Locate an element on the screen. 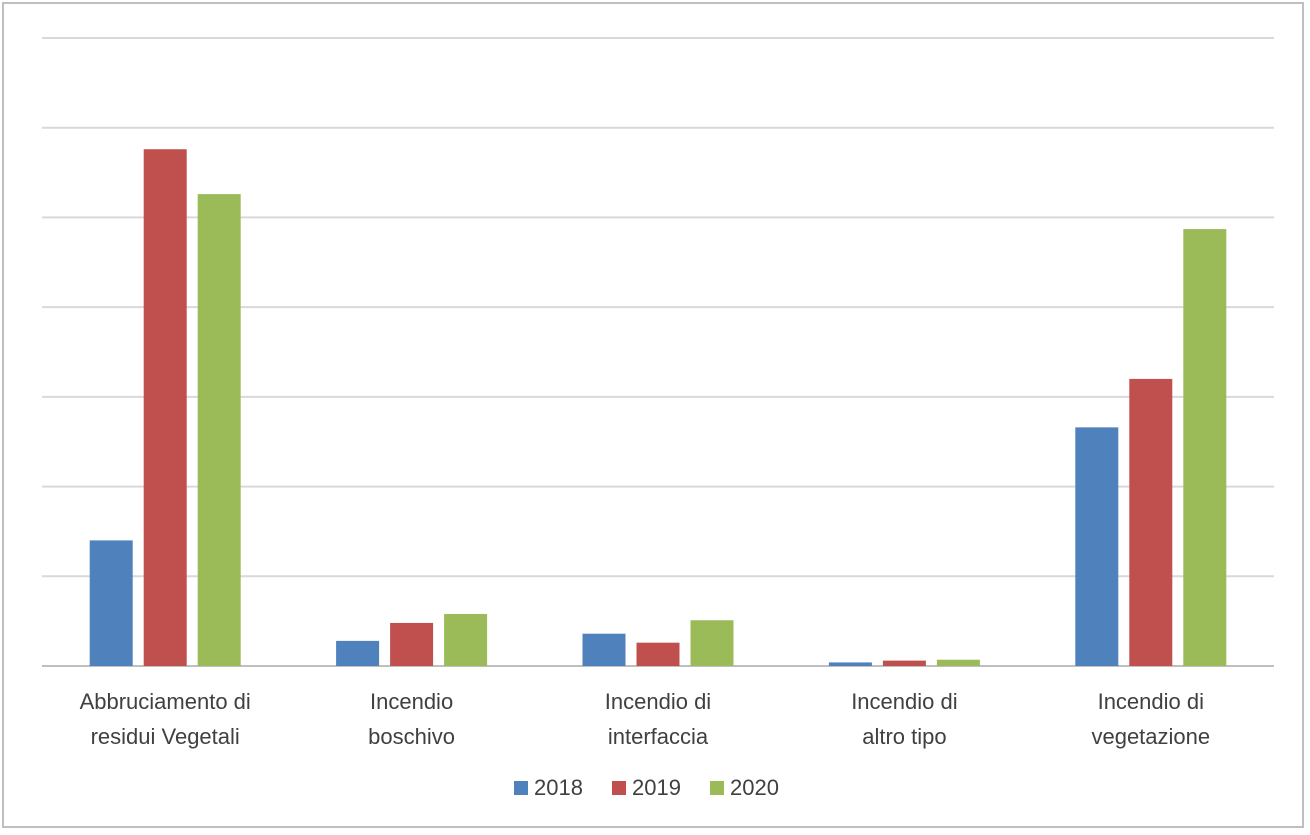  legend-swatch-2018 is located at coordinates (521, 788).